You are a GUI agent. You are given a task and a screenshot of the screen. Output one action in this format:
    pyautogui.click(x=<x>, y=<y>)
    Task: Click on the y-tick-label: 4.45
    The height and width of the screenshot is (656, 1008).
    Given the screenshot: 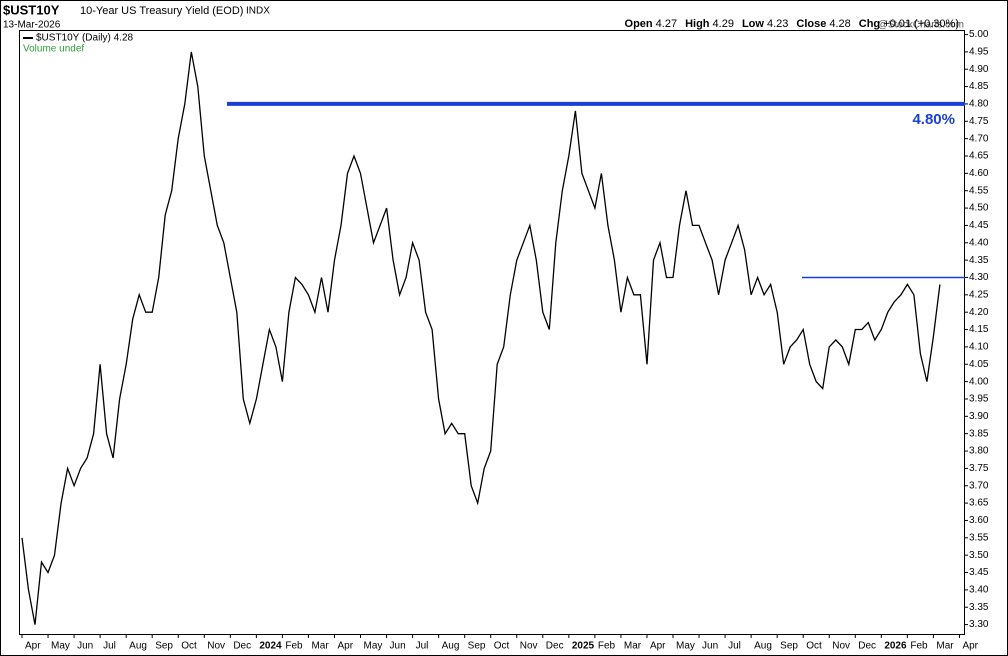 What is the action you would take?
    pyautogui.click(x=979, y=225)
    